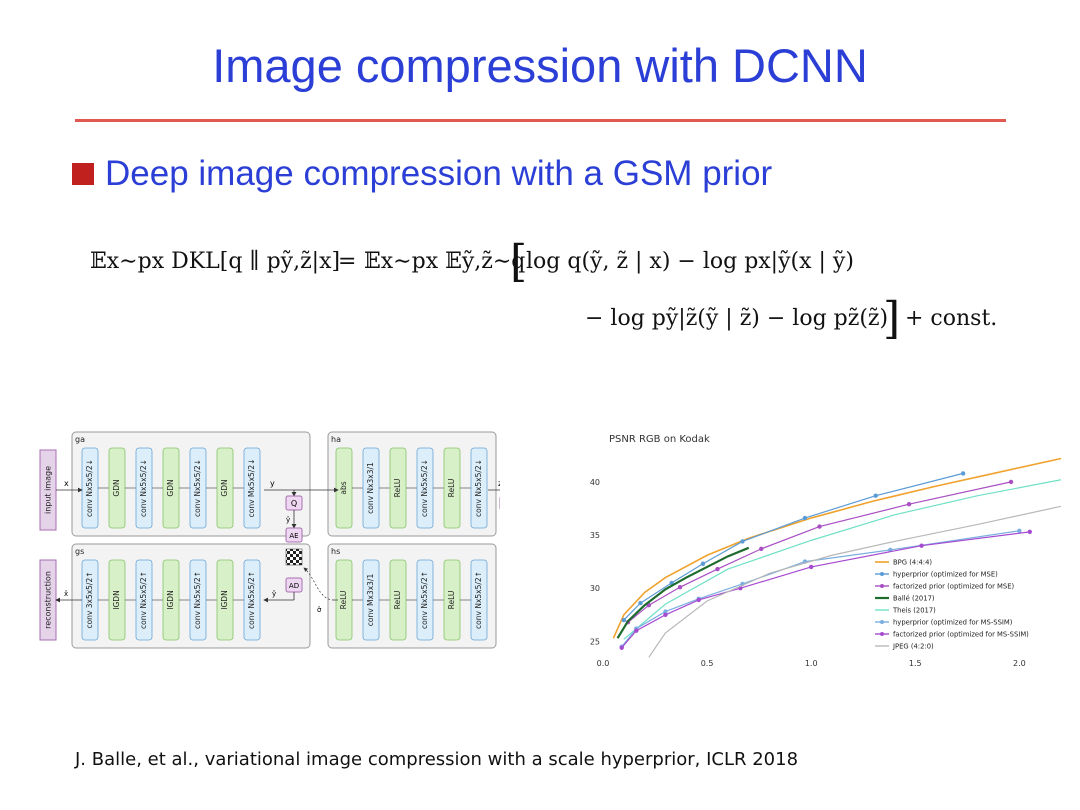 The image size is (1080, 810). Describe the element at coordinates (914, 611) in the screenshot. I see `legend-label-4: Theis (2017)` at that location.